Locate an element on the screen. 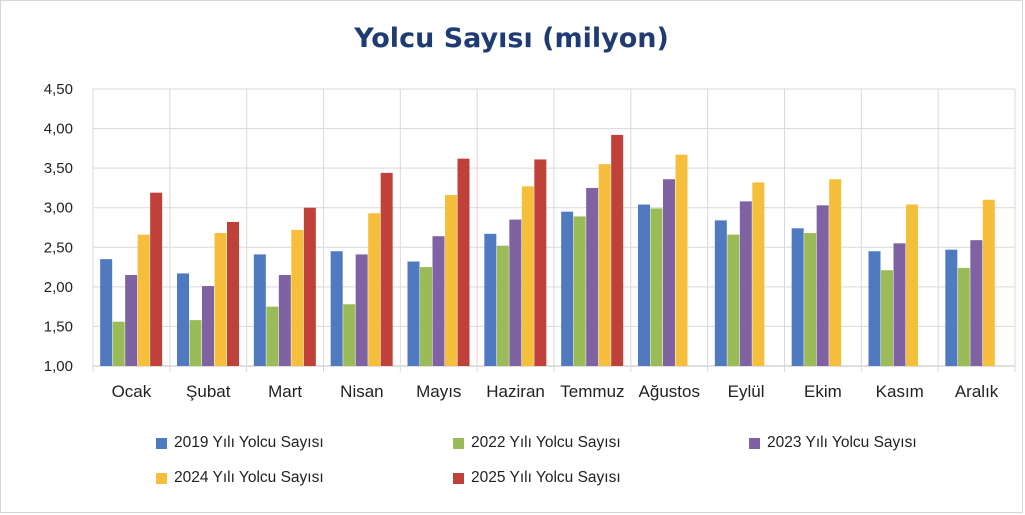  legend-label: 2024 Yılı Yolcu Sayısı is located at coordinates (249, 477).